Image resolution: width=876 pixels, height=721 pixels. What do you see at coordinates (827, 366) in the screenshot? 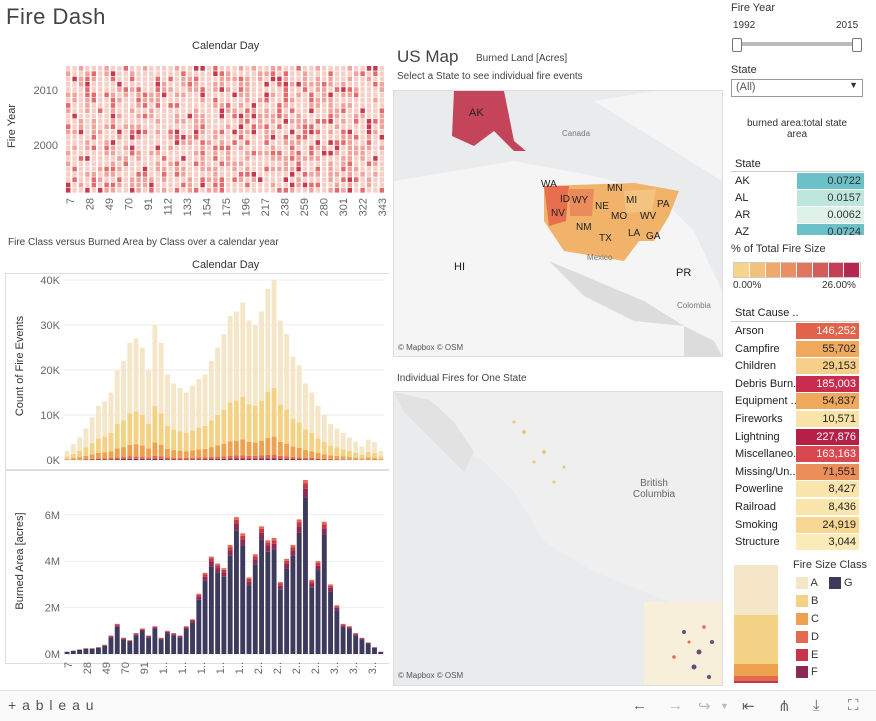
I see `cause-count-value: 29,153` at bounding box center [827, 366].